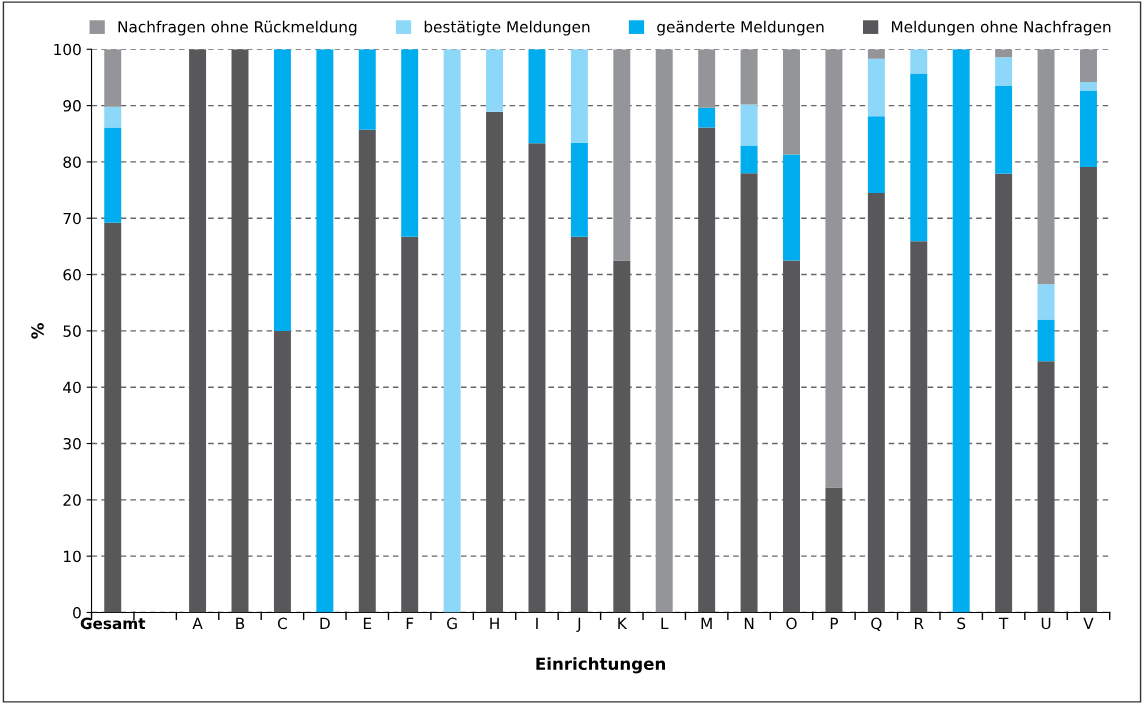  I want to click on y-tick-label: 60, so click(72, 275).